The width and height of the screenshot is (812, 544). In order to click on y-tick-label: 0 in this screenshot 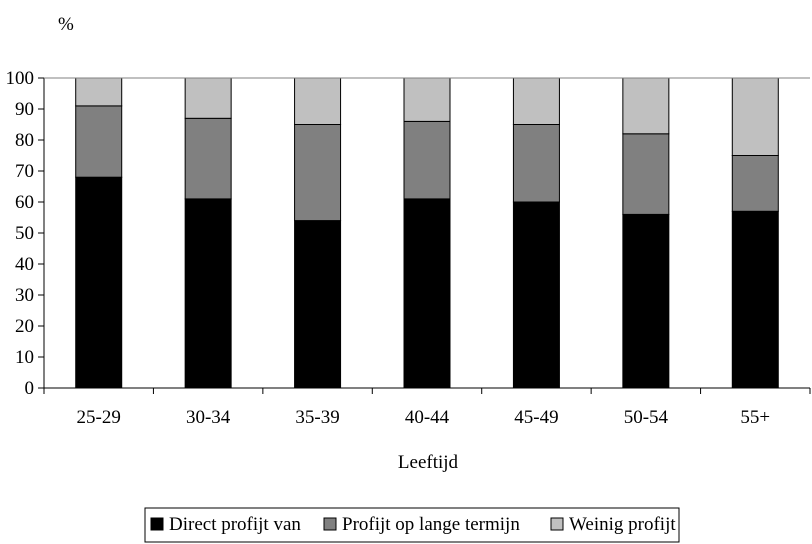, I will do `click(30, 388)`.